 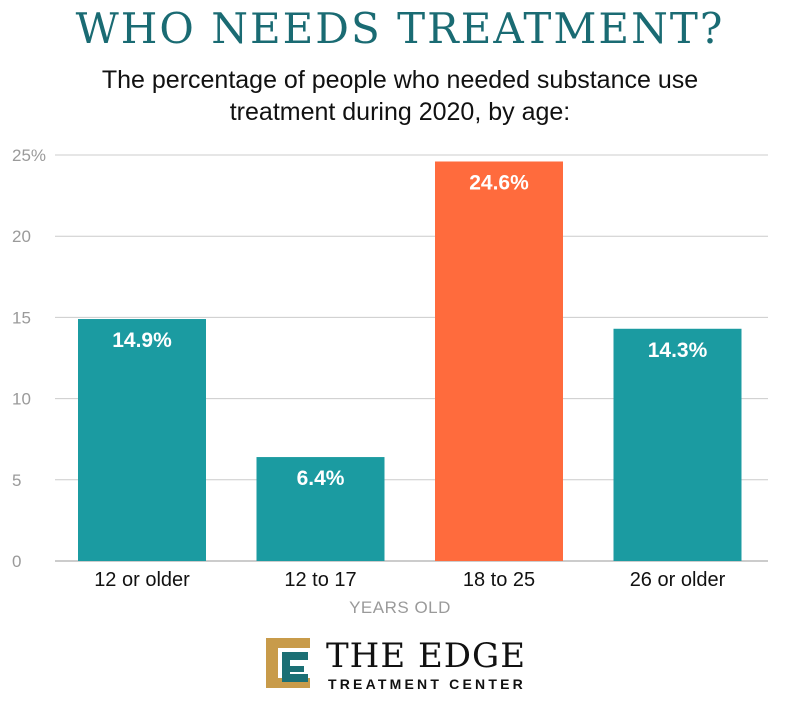 What do you see at coordinates (21, 399) in the screenshot?
I see `y-tick-label: 10` at bounding box center [21, 399].